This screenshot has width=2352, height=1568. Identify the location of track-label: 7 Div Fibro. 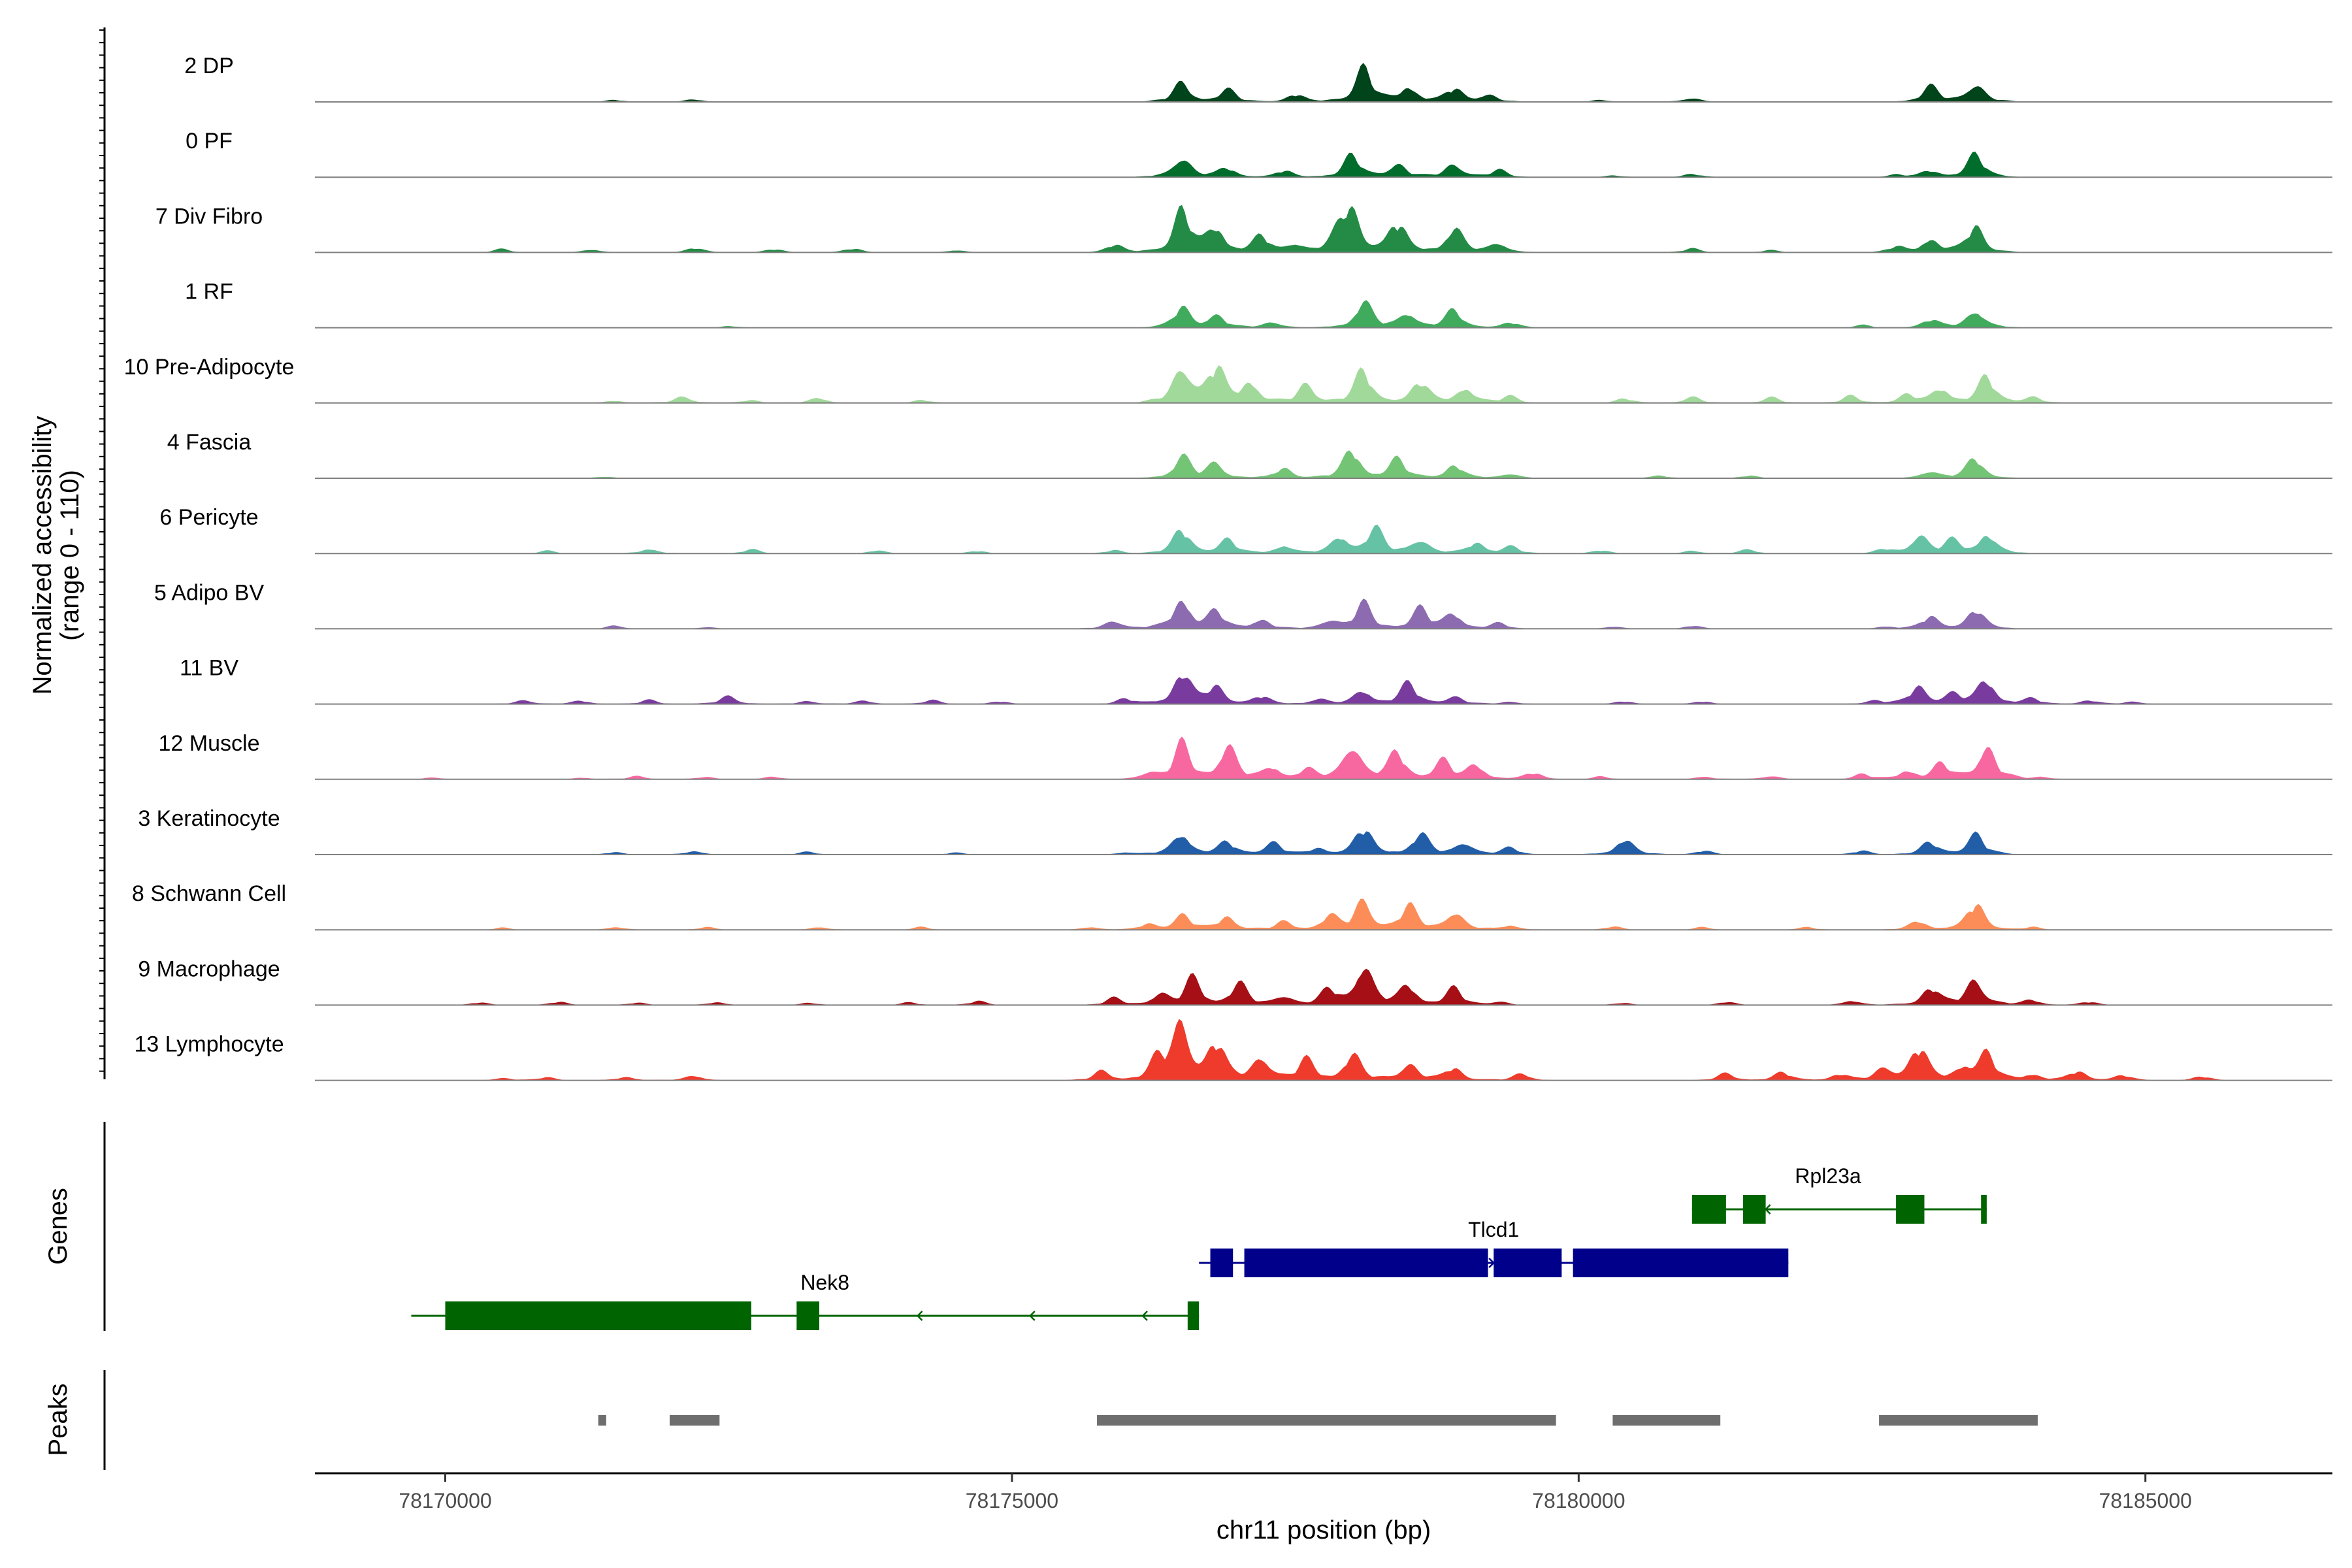
(209, 216).